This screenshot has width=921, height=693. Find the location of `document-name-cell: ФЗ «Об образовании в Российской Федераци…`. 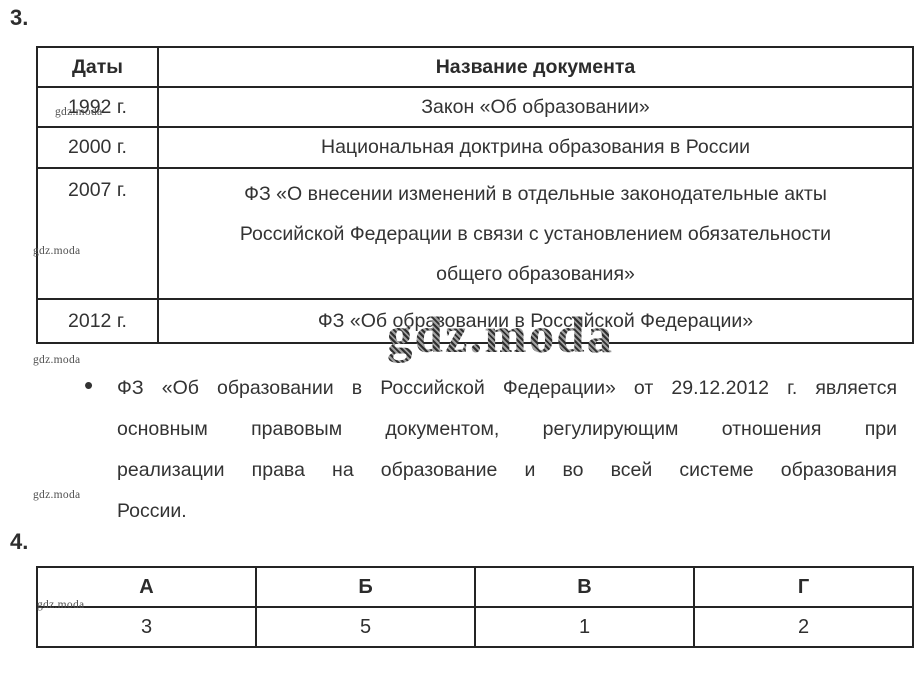

document-name-cell: ФЗ «Об образовании в Российской Федераци… is located at coordinates (535, 321).